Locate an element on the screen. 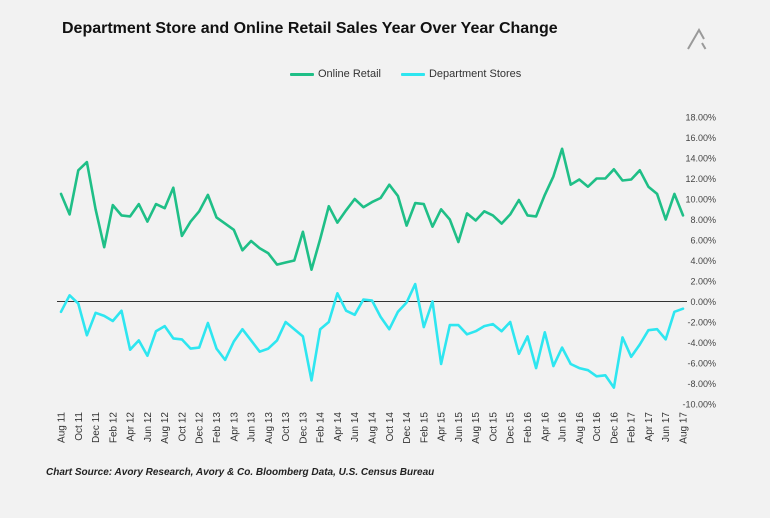 The height and width of the screenshot is (518, 770). x-tick-label: Feb 17 is located at coordinates (632, 428).